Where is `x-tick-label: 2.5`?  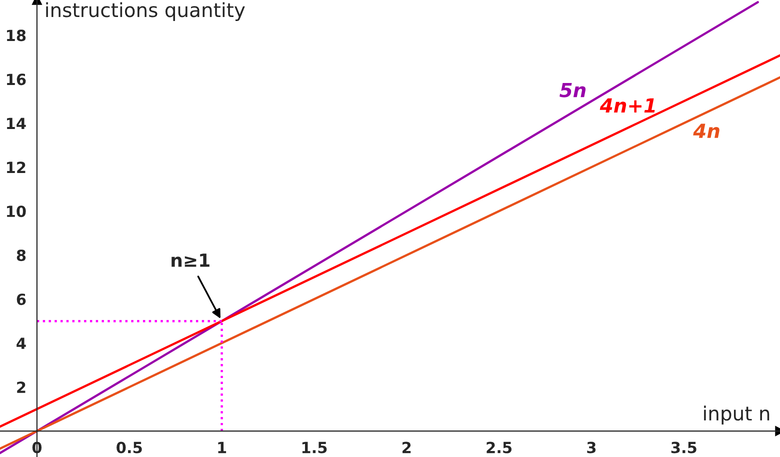
x-tick-label: 2.5 is located at coordinates (499, 448).